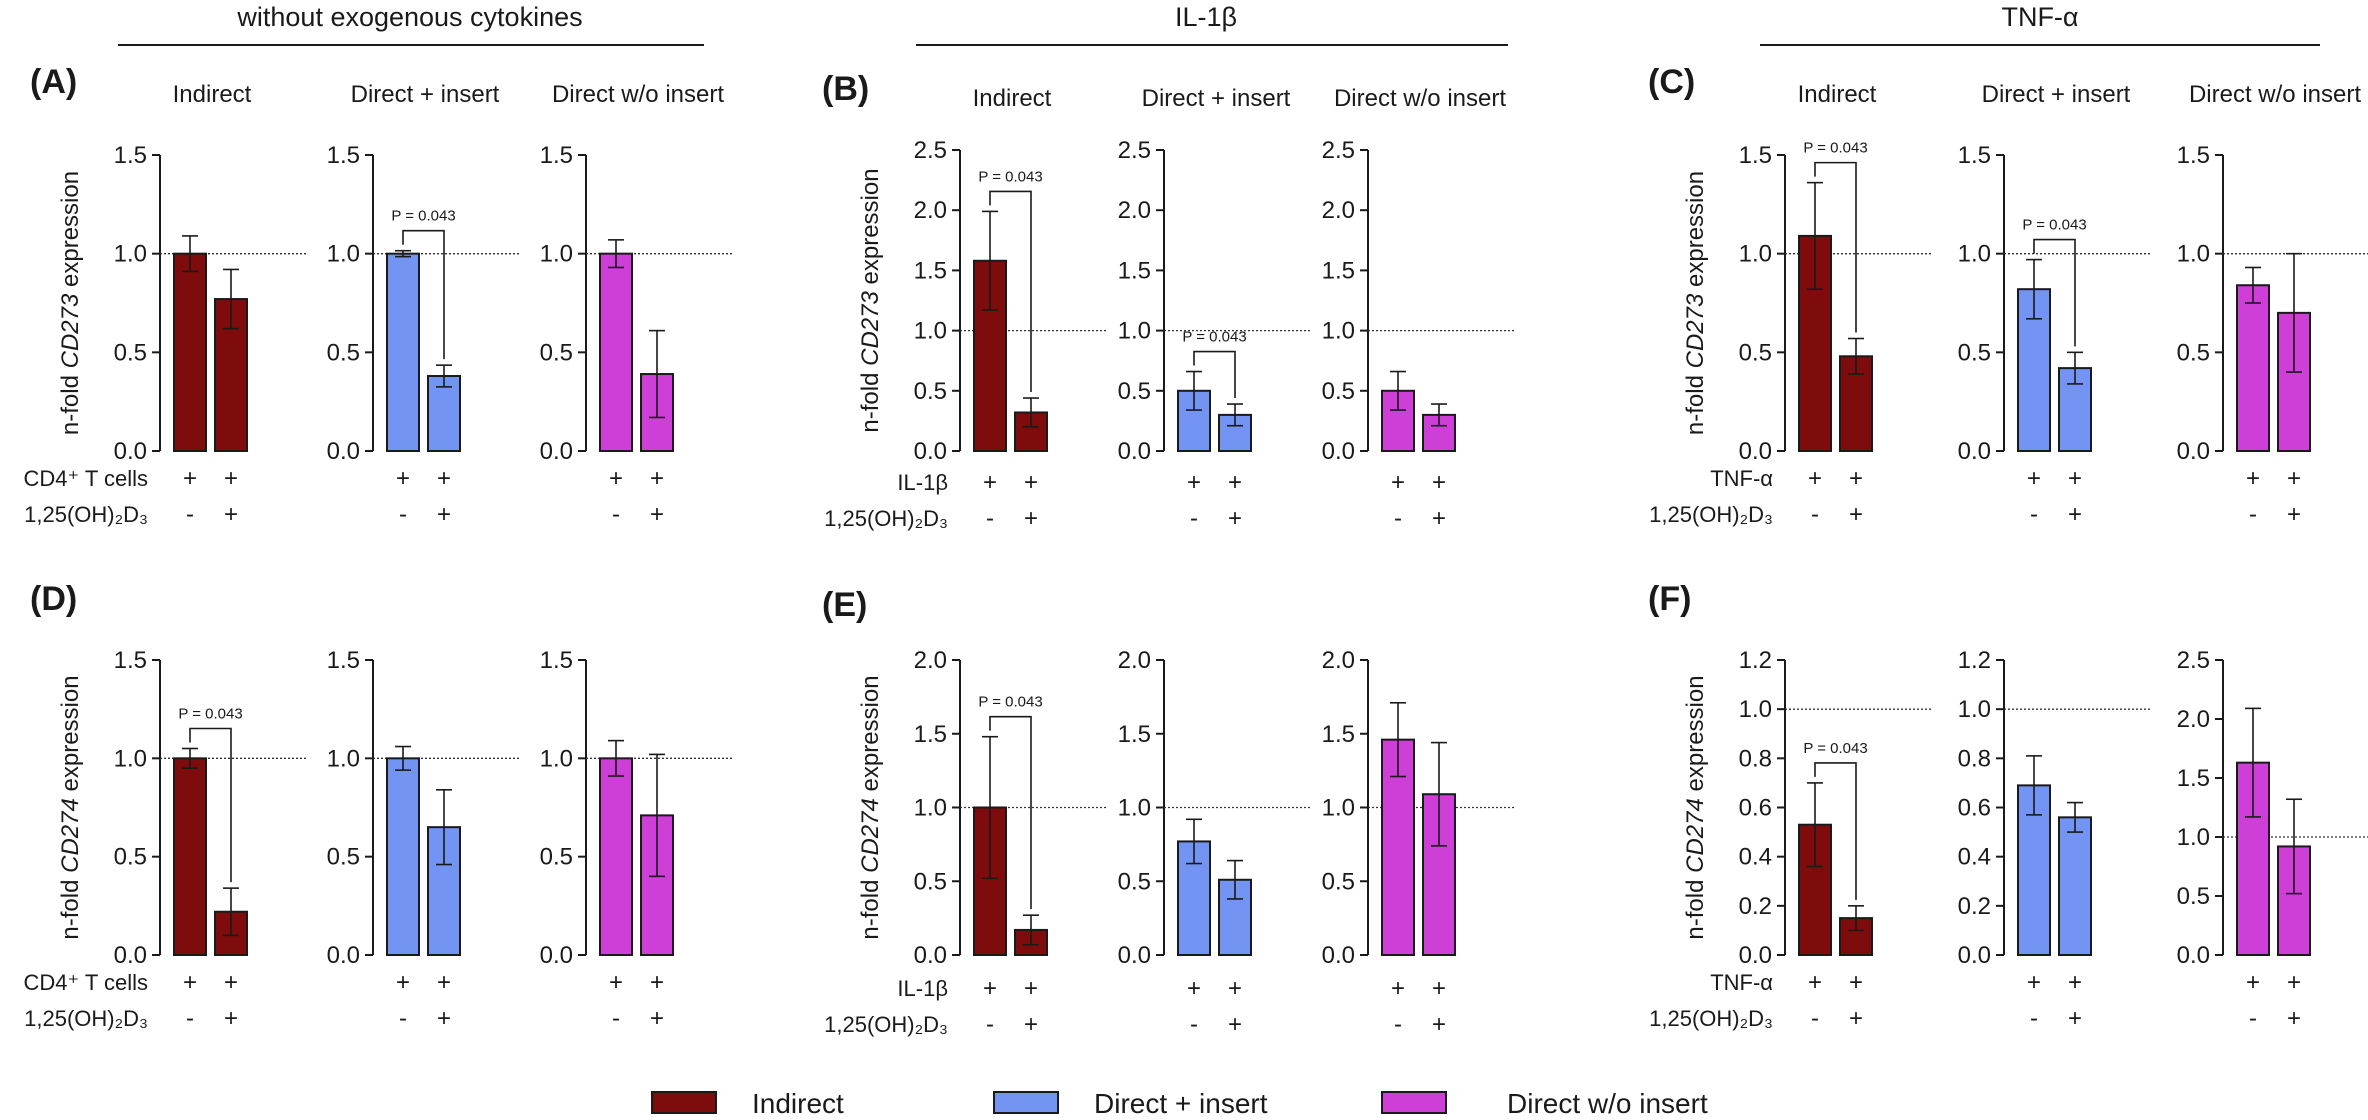 This screenshot has height=1120, width=2368. I want to click on y-tick-label: 2.5, so click(1338, 150).